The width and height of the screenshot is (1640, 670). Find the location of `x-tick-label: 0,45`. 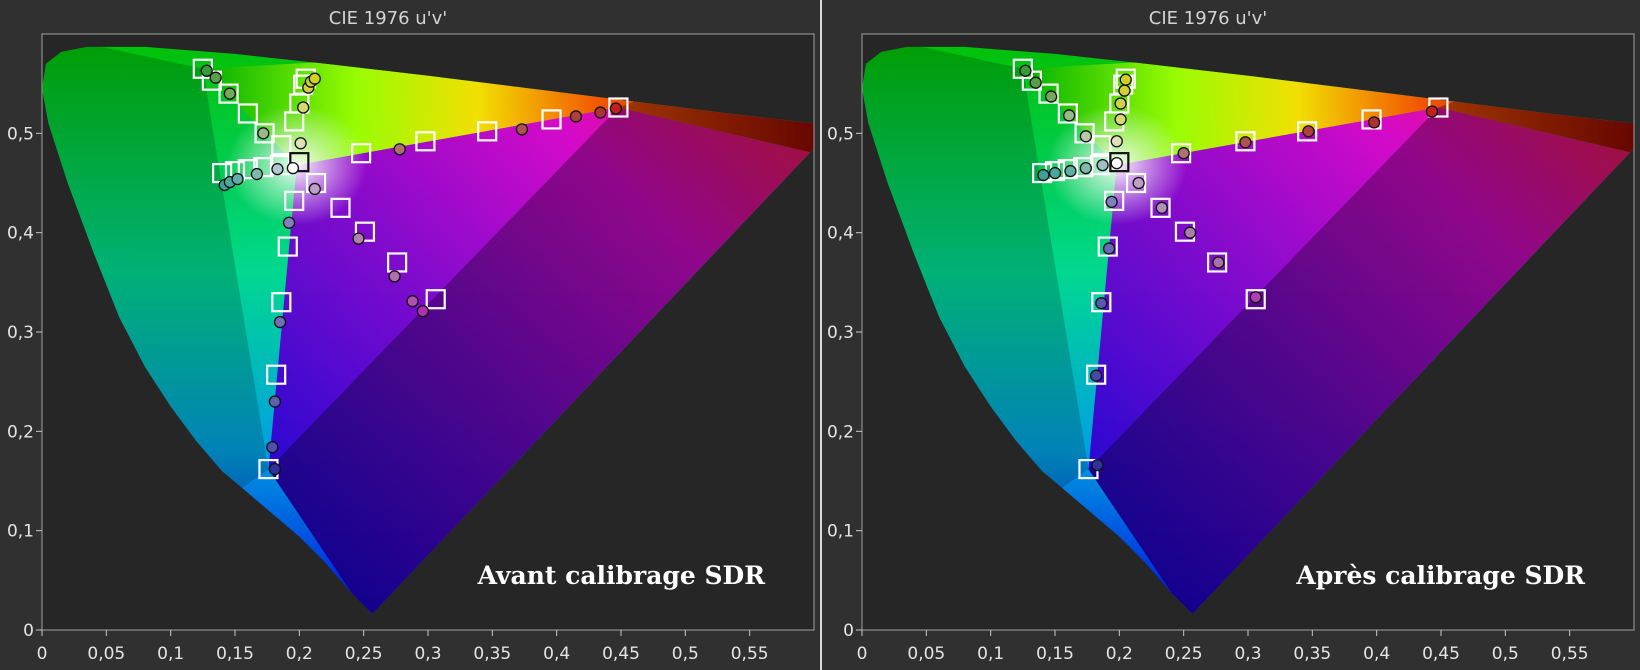

x-tick-label: 0,45 is located at coordinates (621, 654).